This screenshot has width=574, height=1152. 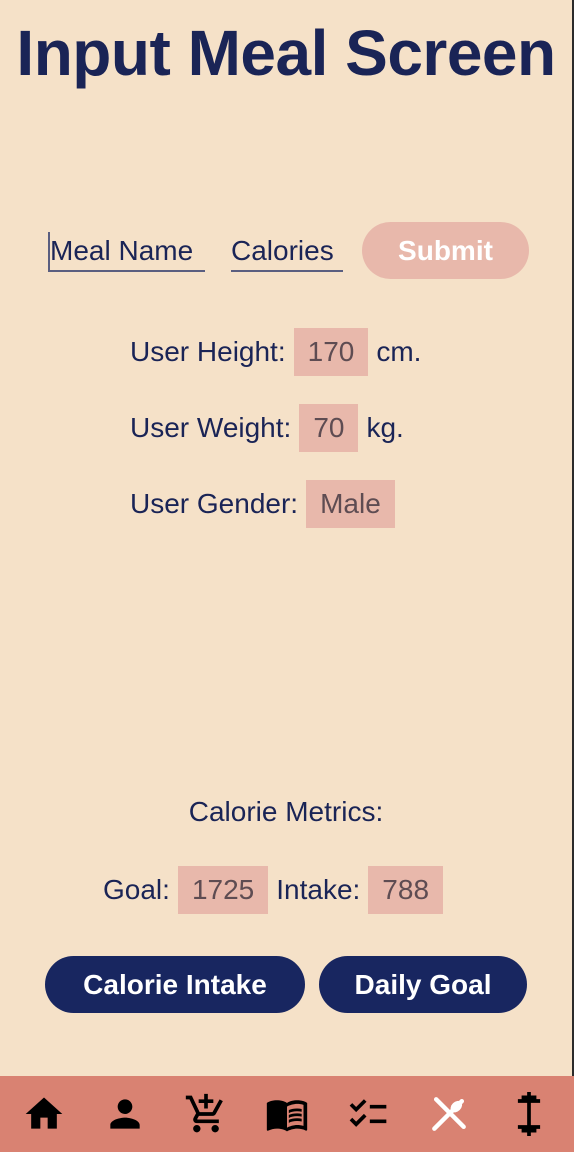 What do you see at coordinates (286, 811) in the screenshot?
I see `calorie-metrics-title: Calorie Metrics:` at bounding box center [286, 811].